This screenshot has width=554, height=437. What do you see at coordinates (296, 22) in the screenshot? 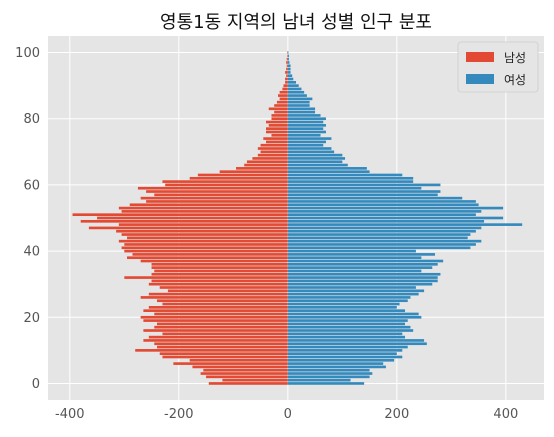
I see `chart-title: 영통1동 지역의 남녀 성별 인구 분포` at bounding box center [296, 22].